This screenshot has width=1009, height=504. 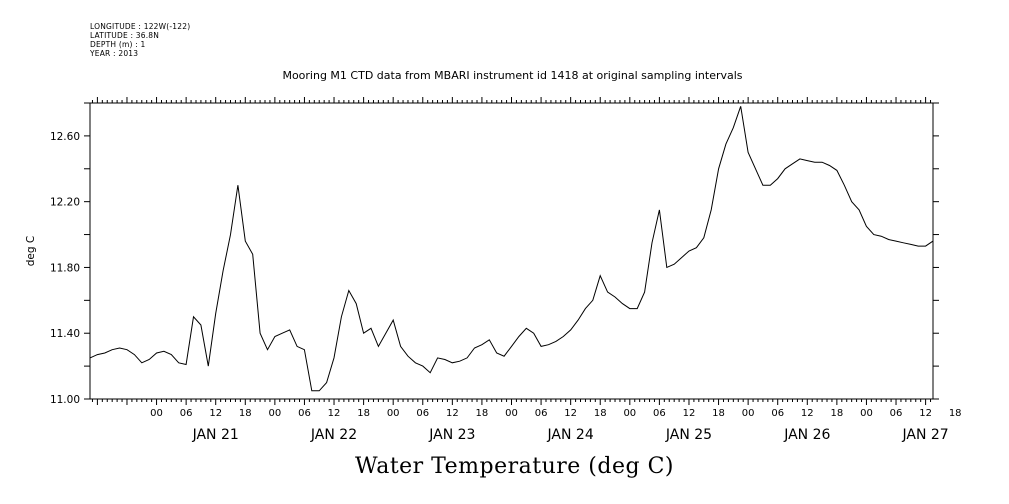 What do you see at coordinates (215, 435) in the screenshot?
I see `day-label: JAN 21` at bounding box center [215, 435].